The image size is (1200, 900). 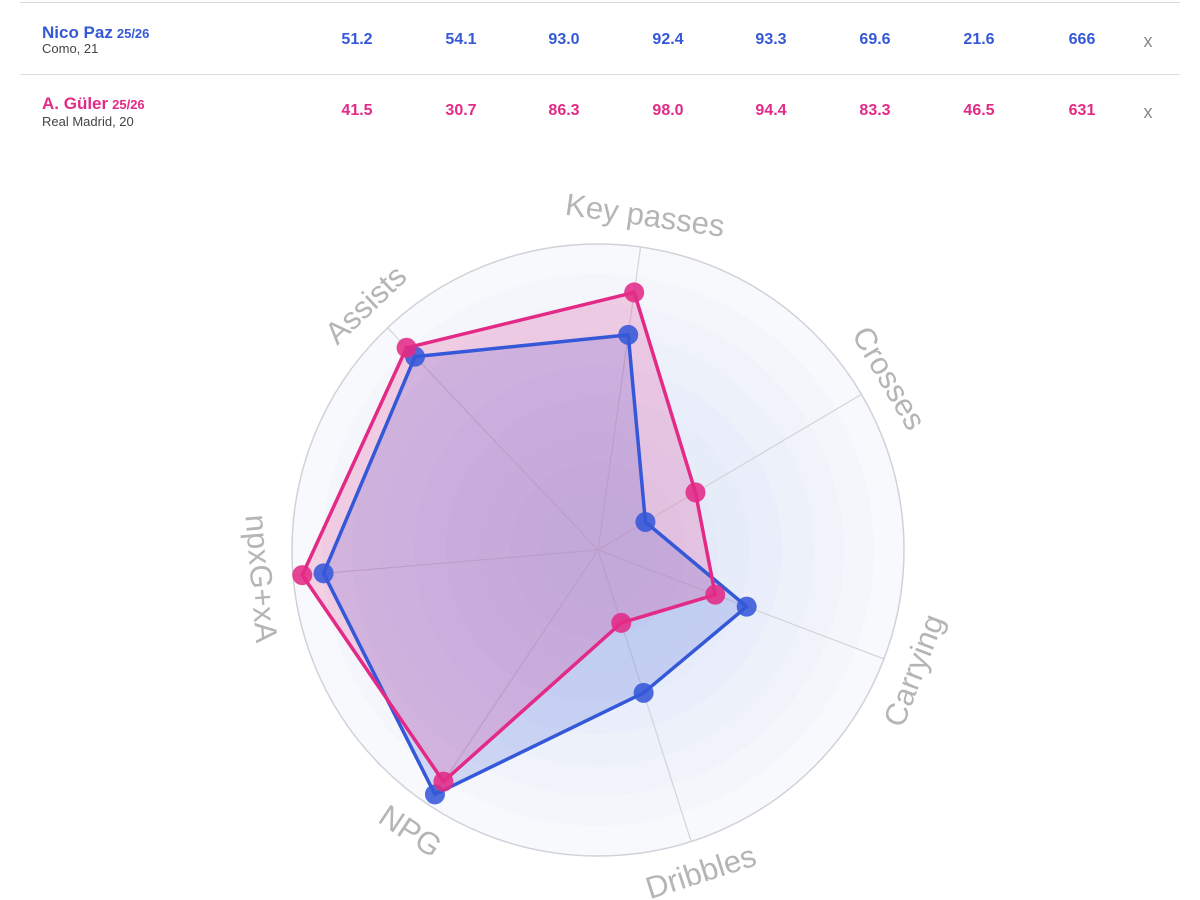 What do you see at coordinates (979, 39) in the screenshot?
I see `stat-value: 21.6` at bounding box center [979, 39].